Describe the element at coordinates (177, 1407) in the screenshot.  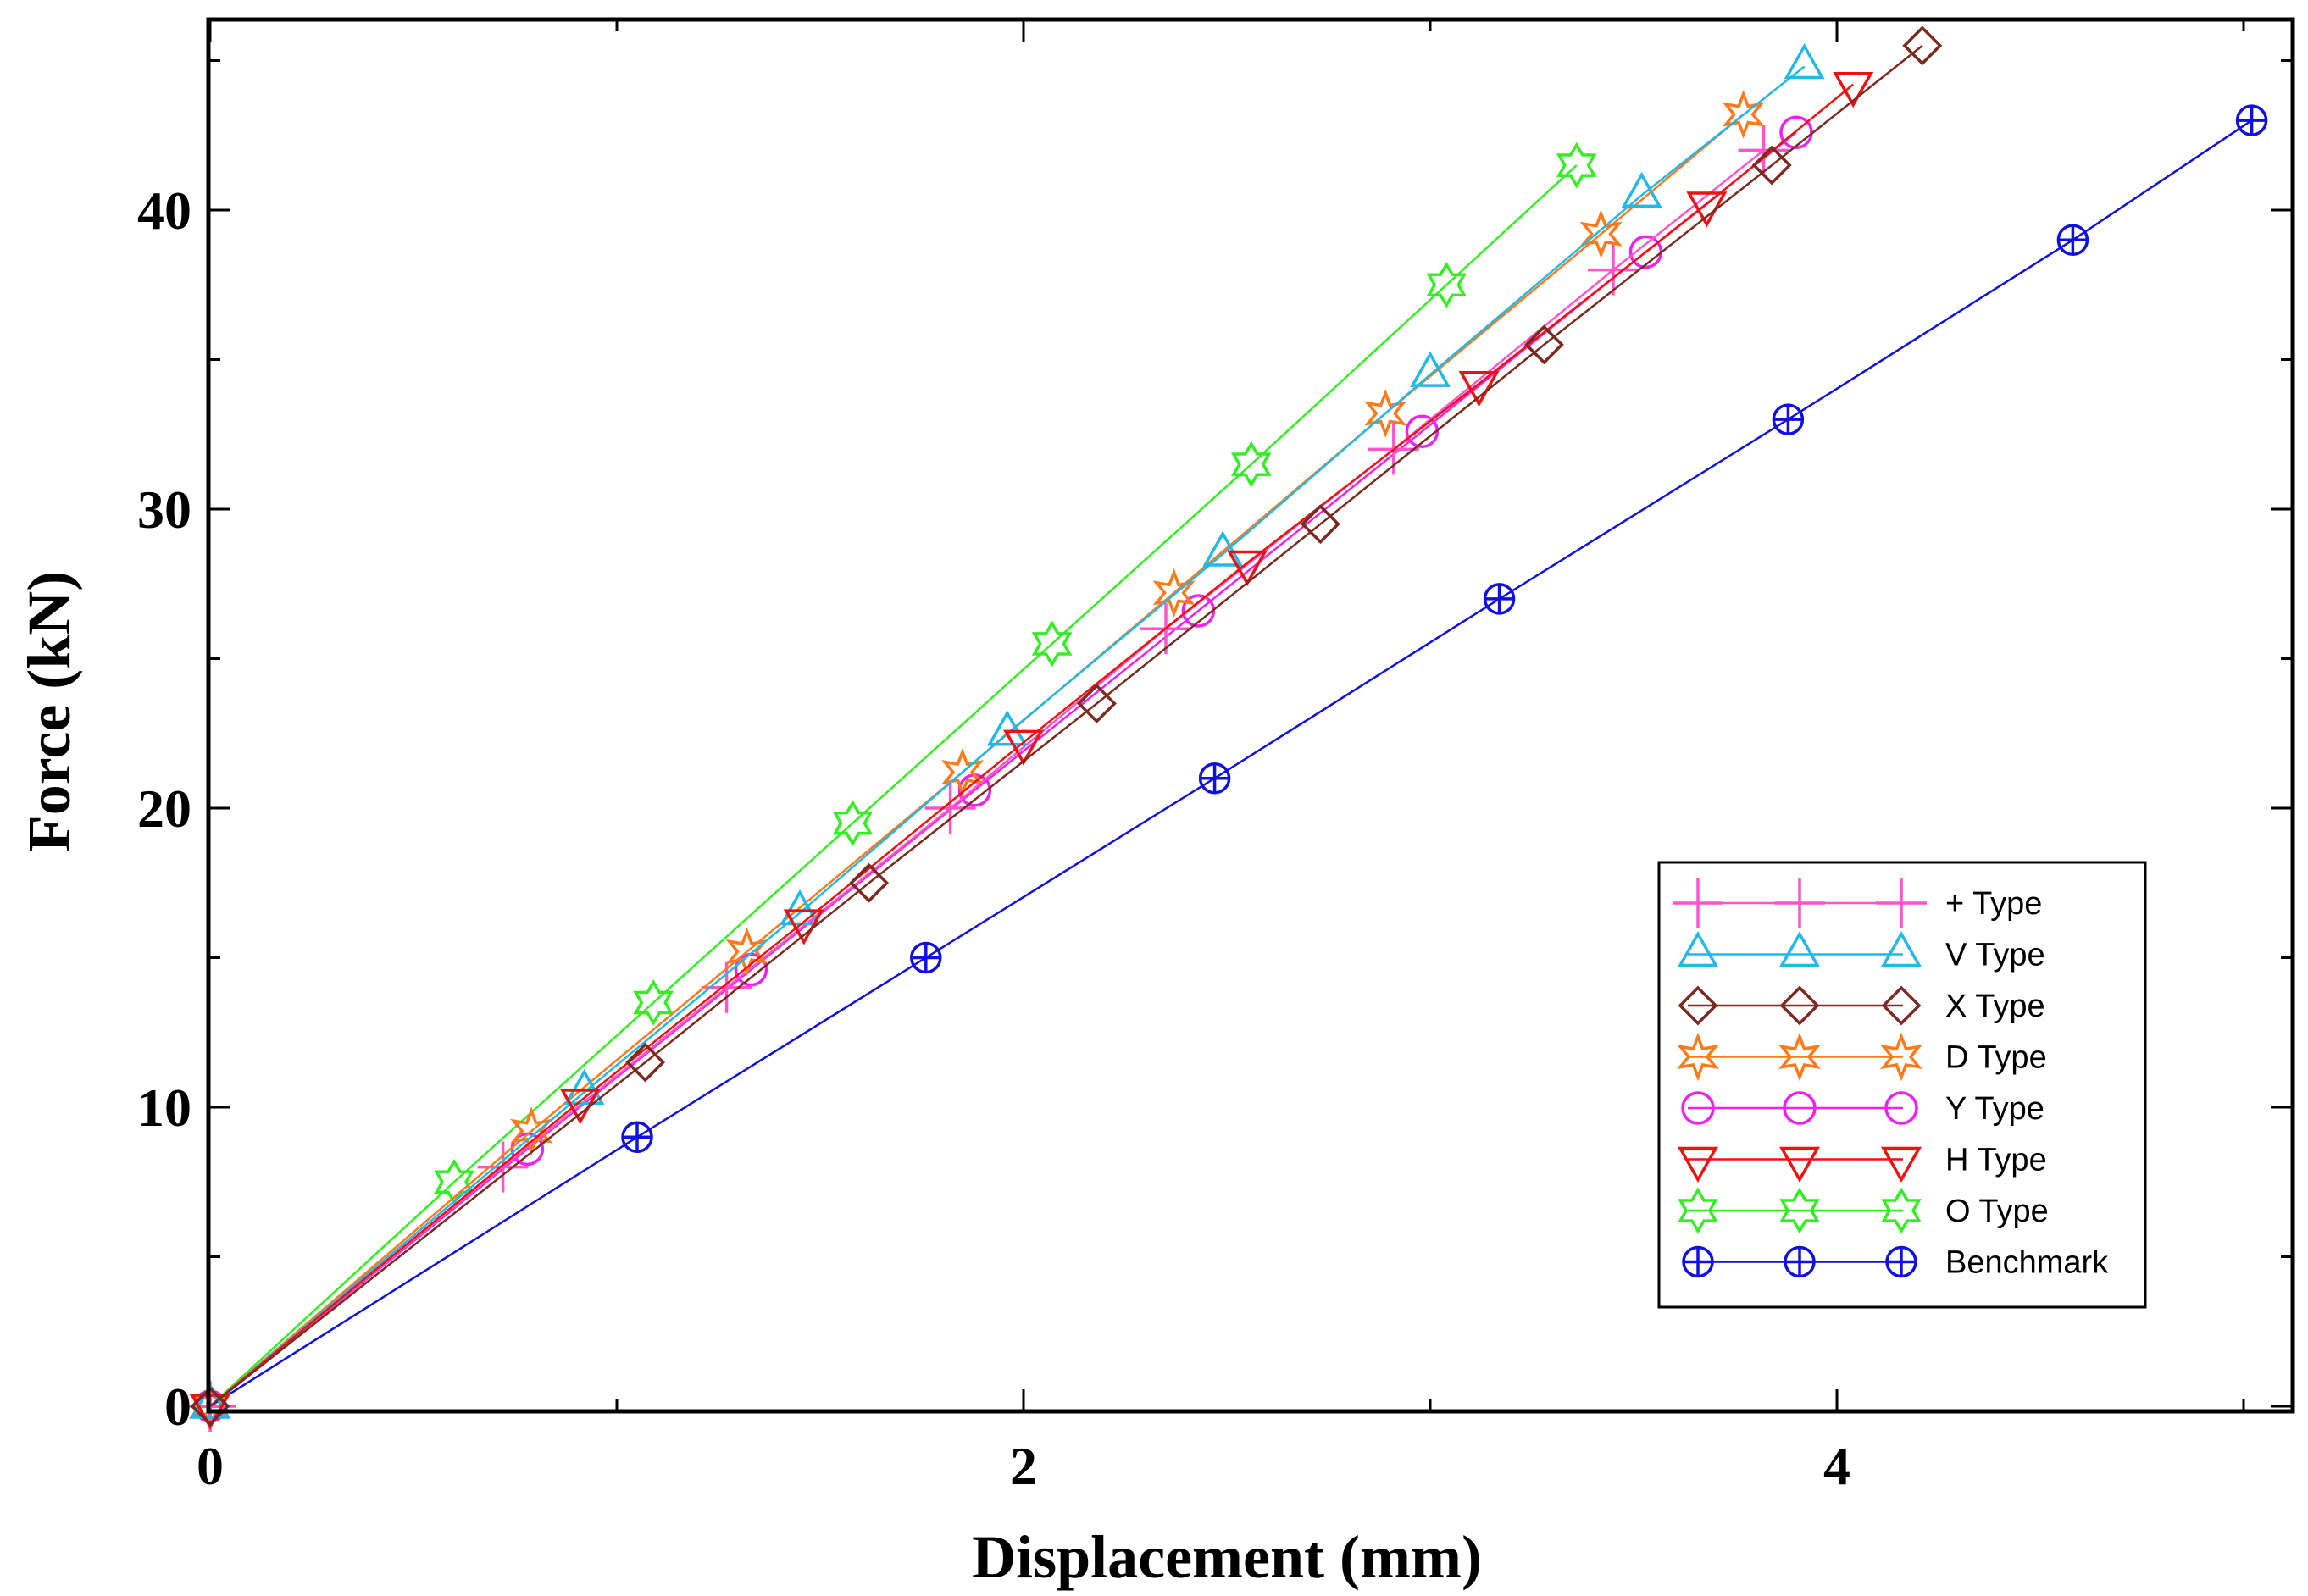
I see `y-tick-label: 0` at that location.